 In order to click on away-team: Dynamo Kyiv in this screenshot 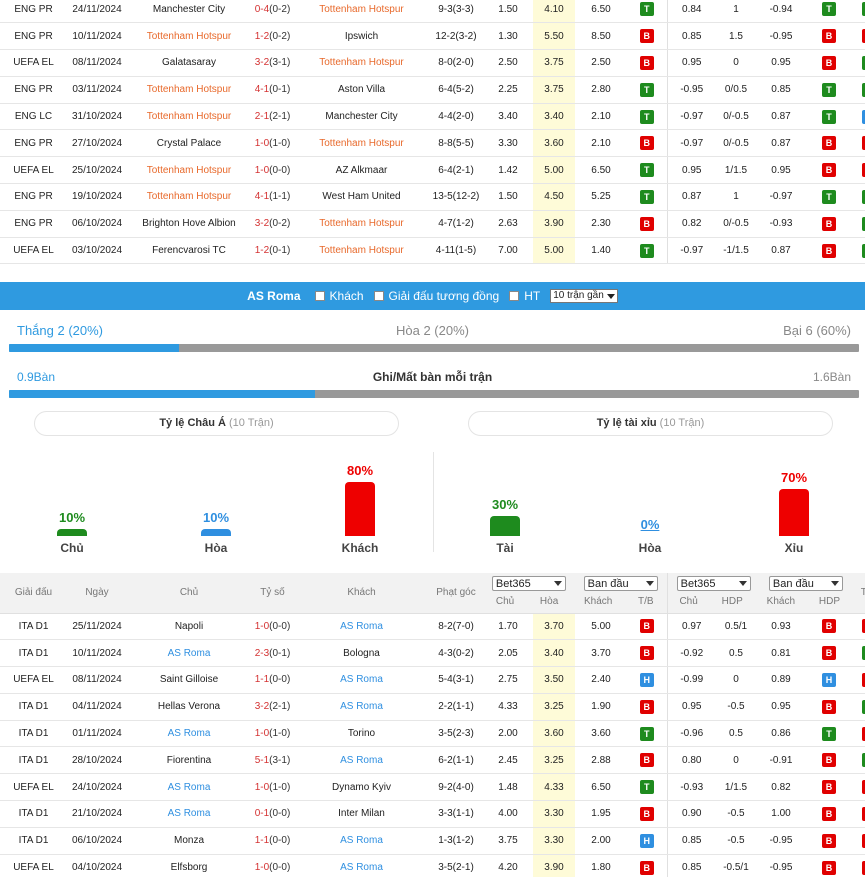, I will do `click(361, 787)`.